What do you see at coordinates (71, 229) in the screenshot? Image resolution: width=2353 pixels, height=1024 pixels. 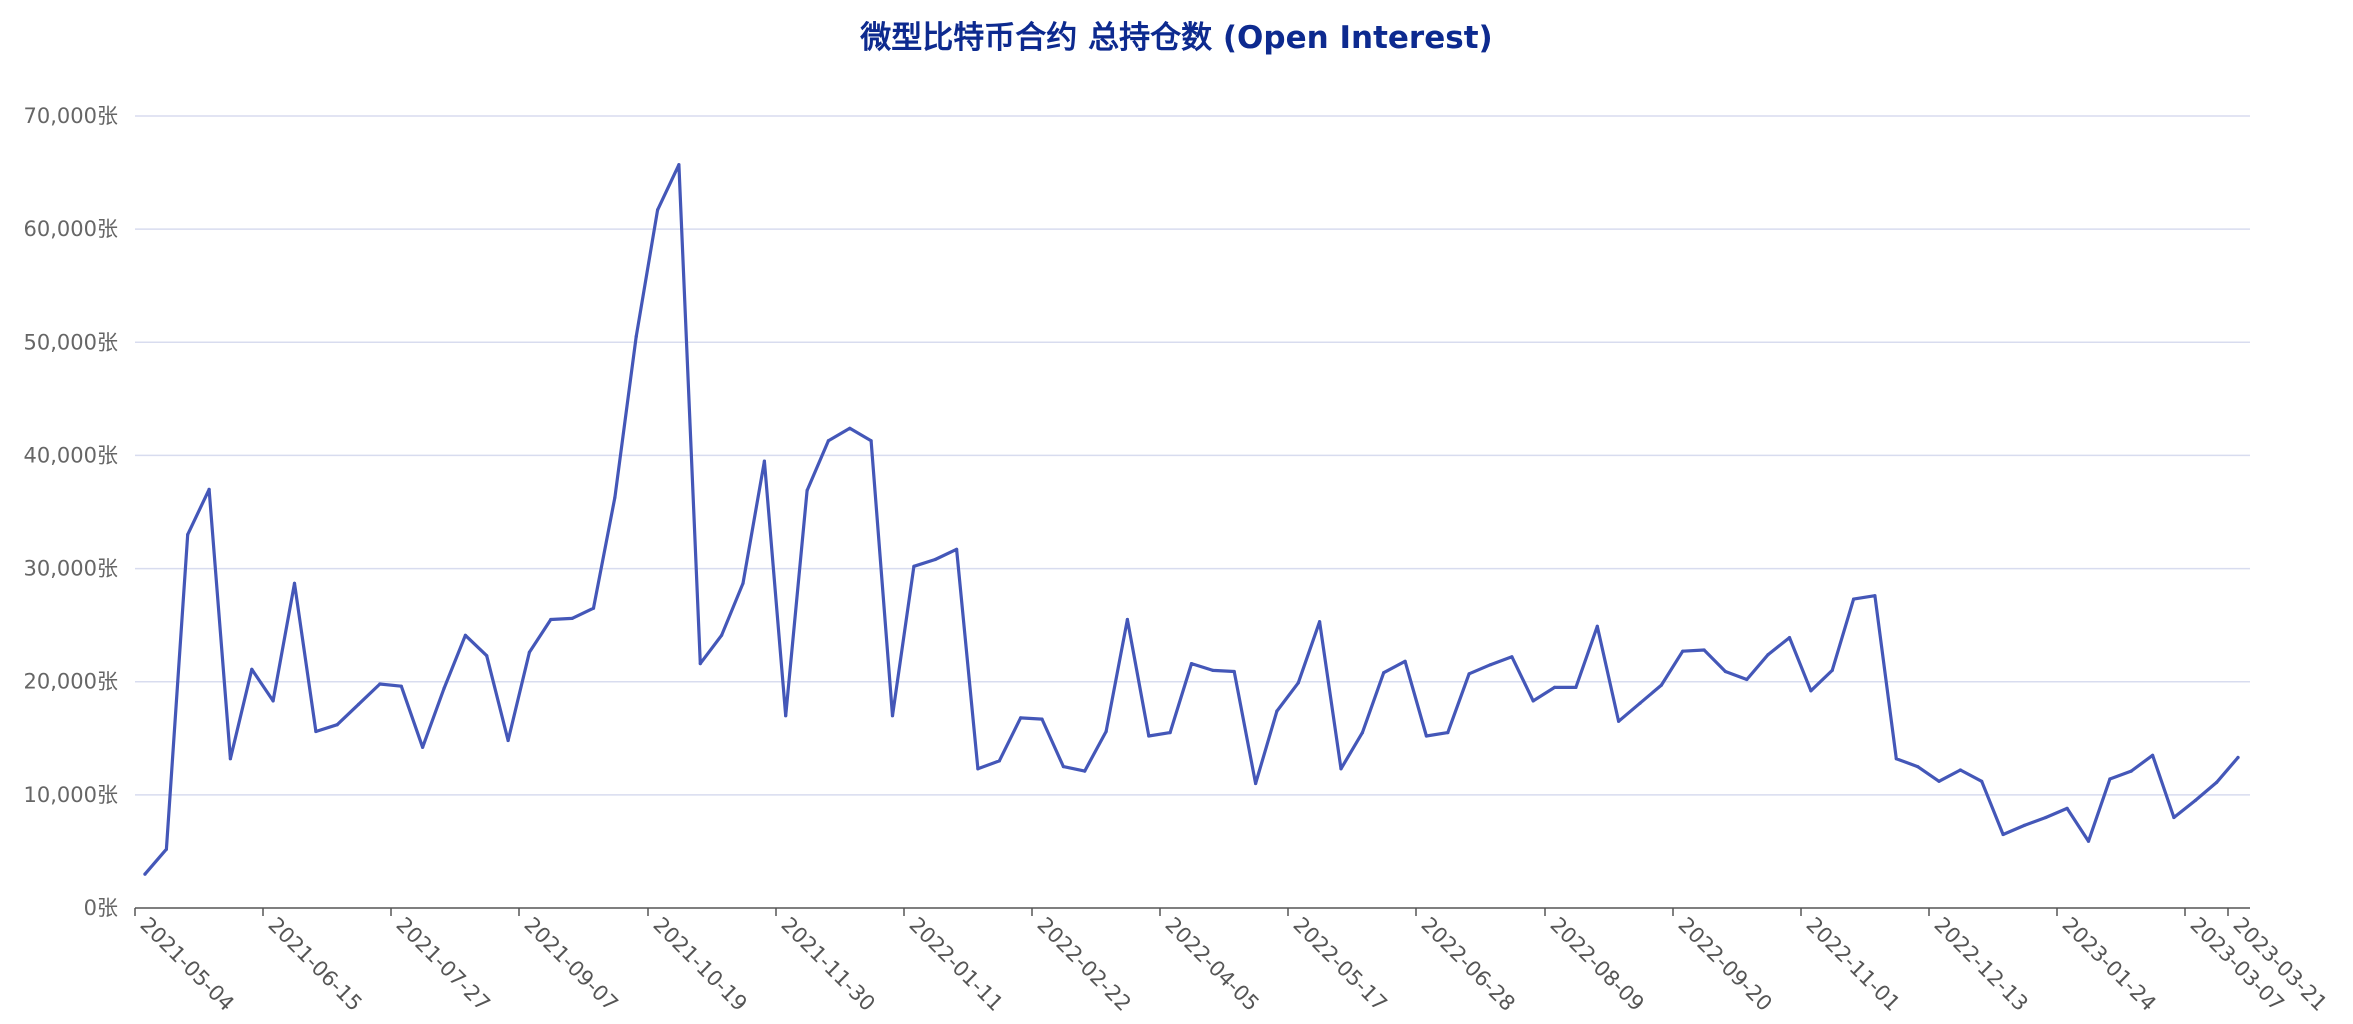 I see `y-tick-label: 60,000张` at bounding box center [71, 229].